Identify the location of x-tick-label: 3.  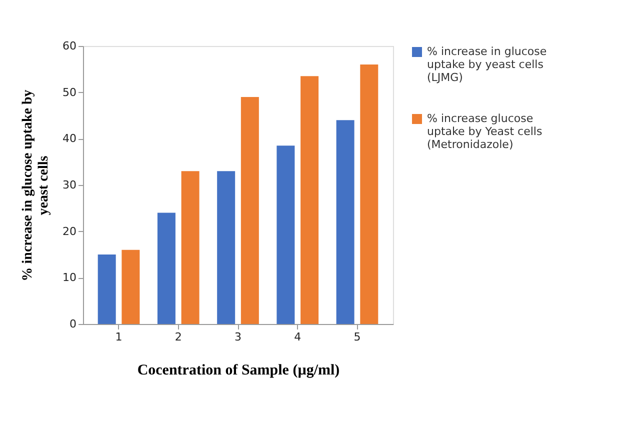
(238, 337).